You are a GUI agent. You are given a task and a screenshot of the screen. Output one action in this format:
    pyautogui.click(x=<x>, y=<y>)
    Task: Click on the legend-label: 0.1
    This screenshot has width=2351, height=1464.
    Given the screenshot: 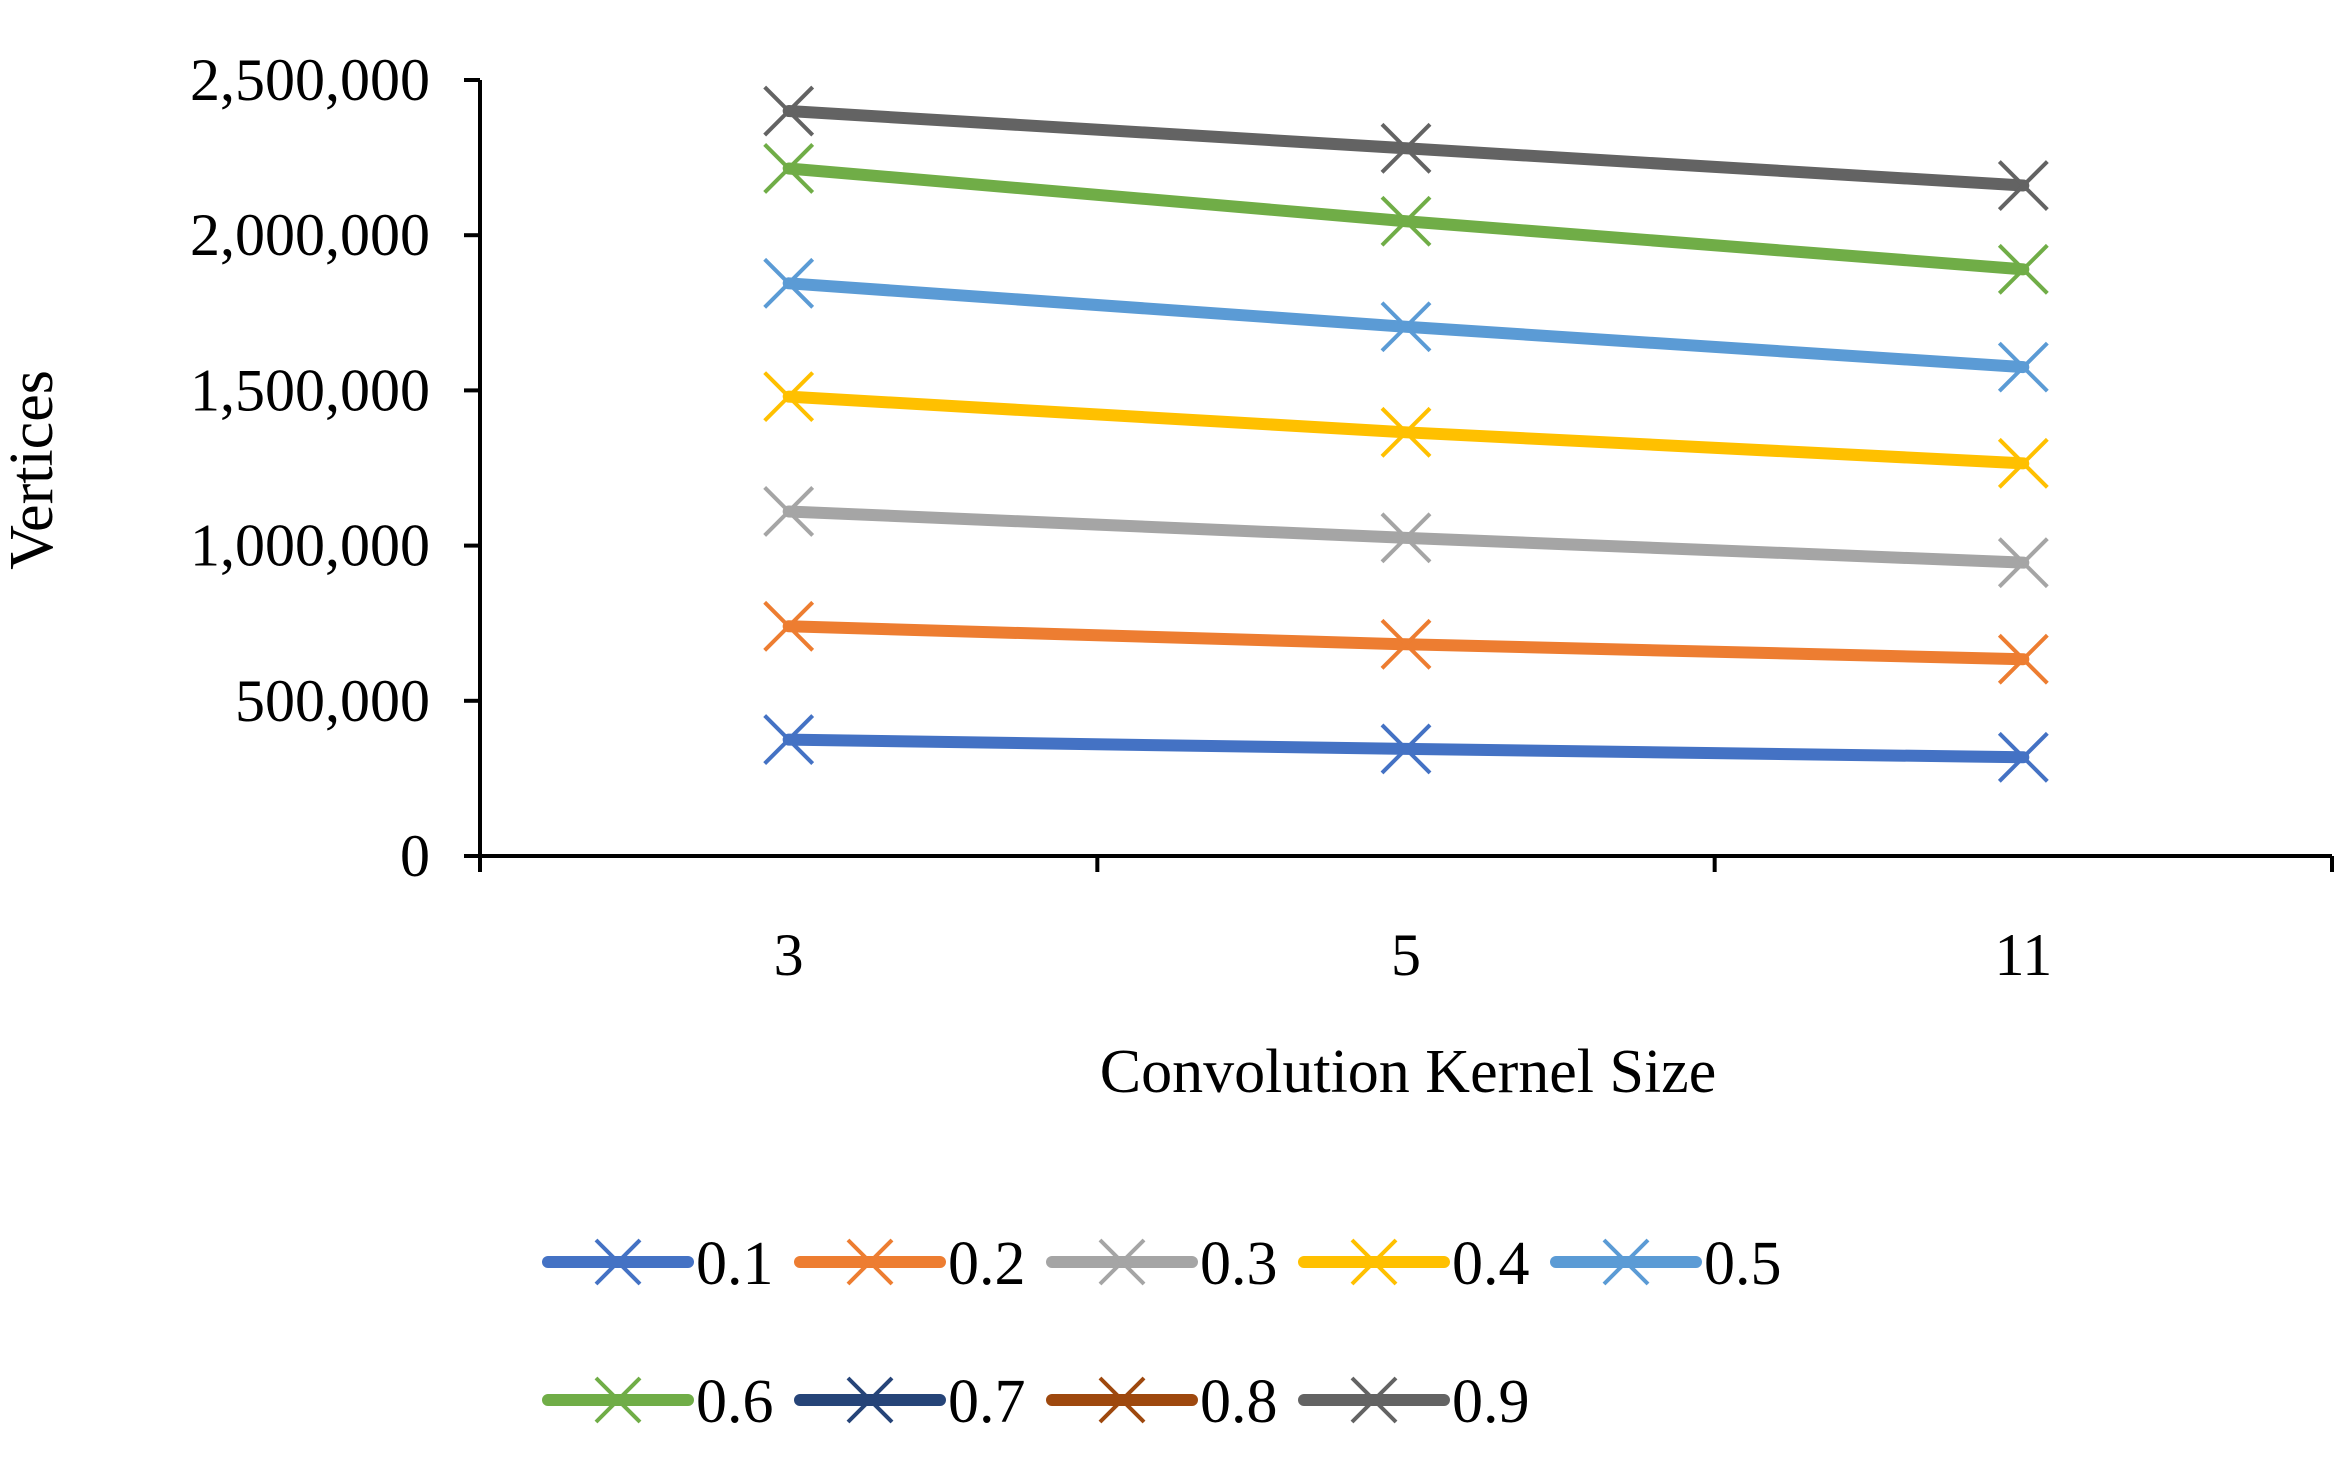 What is the action you would take?
    pyautogui.click(x=735, y=1264)
    